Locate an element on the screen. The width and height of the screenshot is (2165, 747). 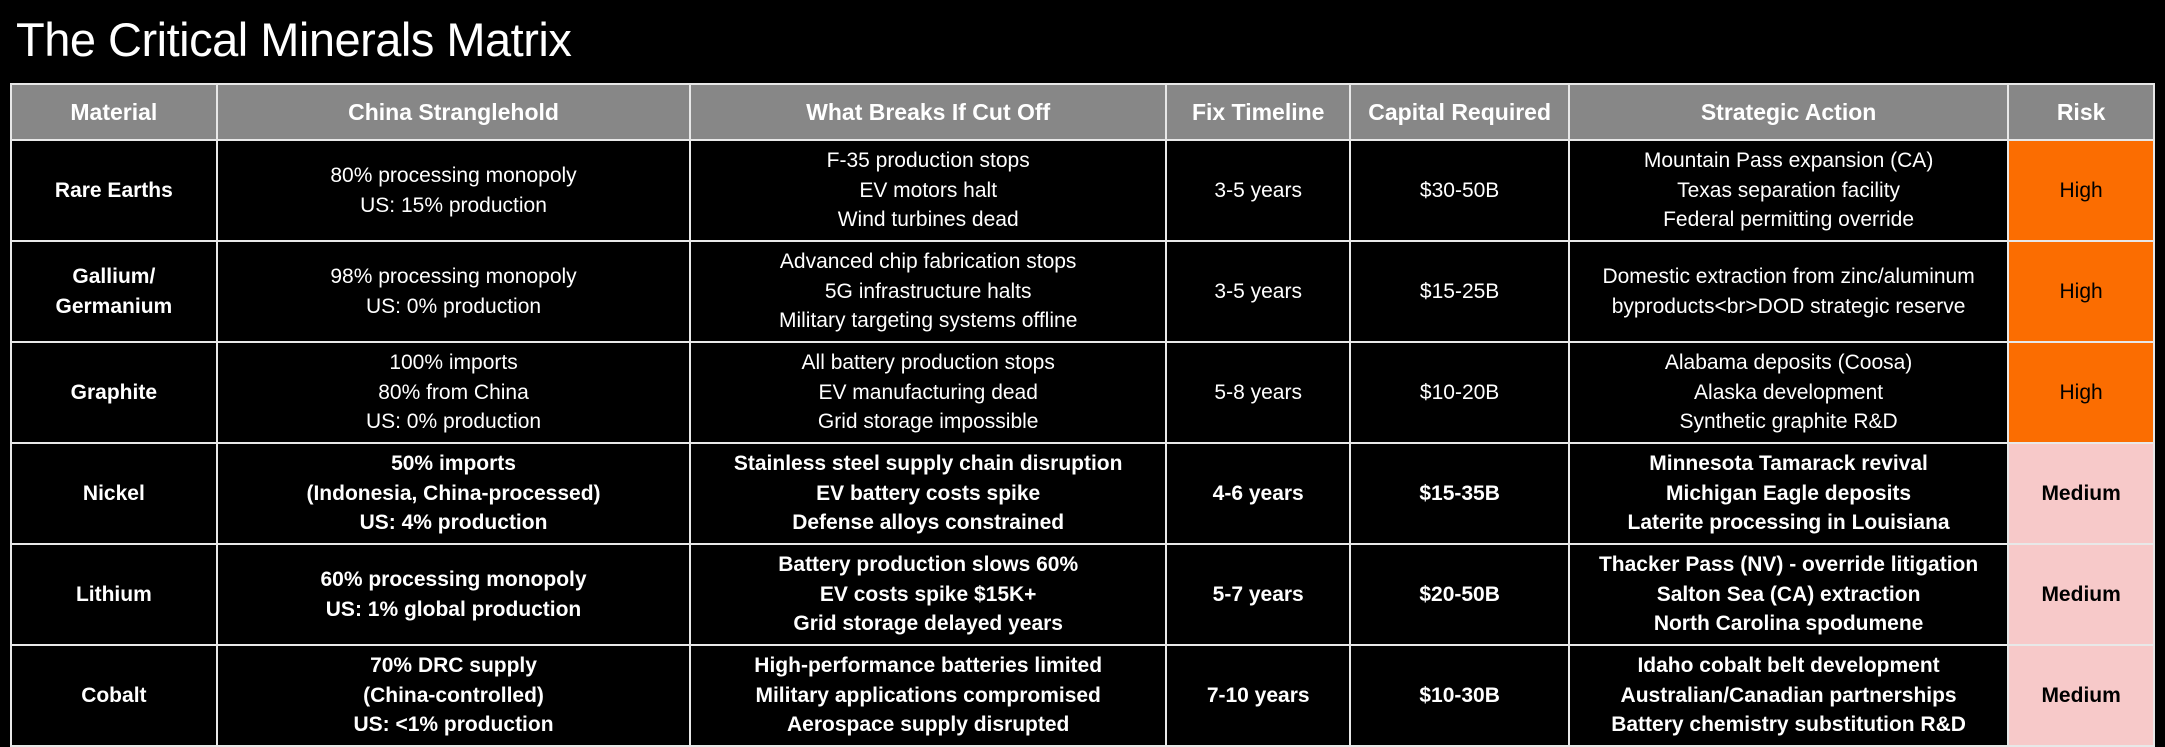
cell-line: Rare Earths is located at coordinates (113, 190).